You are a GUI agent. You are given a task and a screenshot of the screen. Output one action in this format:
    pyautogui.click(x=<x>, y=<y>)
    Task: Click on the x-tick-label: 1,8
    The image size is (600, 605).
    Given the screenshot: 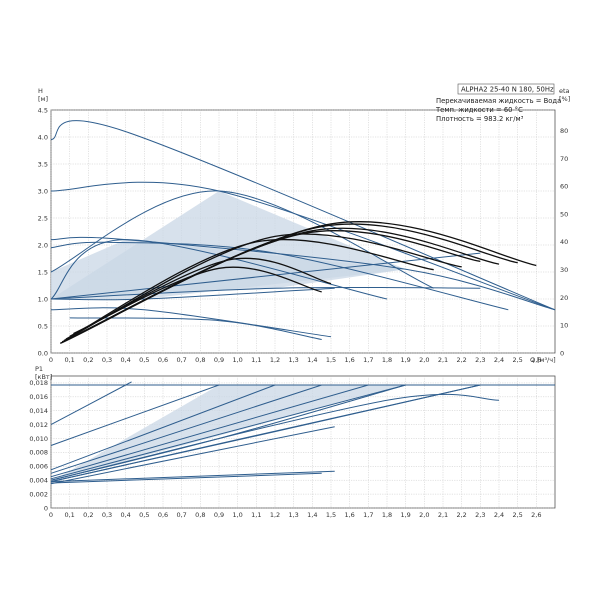 What is the action you would take?
    pyautogui.click(x=387, y=515)
    